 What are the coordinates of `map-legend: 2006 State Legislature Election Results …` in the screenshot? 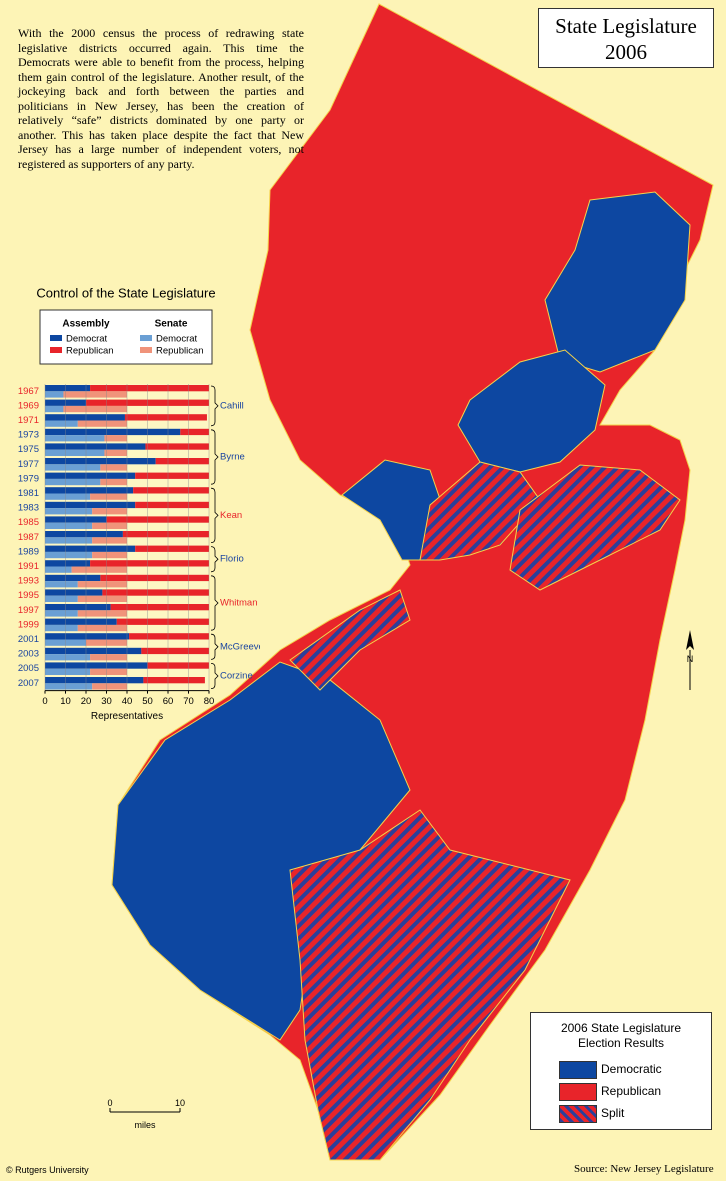 It's located at (621, 1071).